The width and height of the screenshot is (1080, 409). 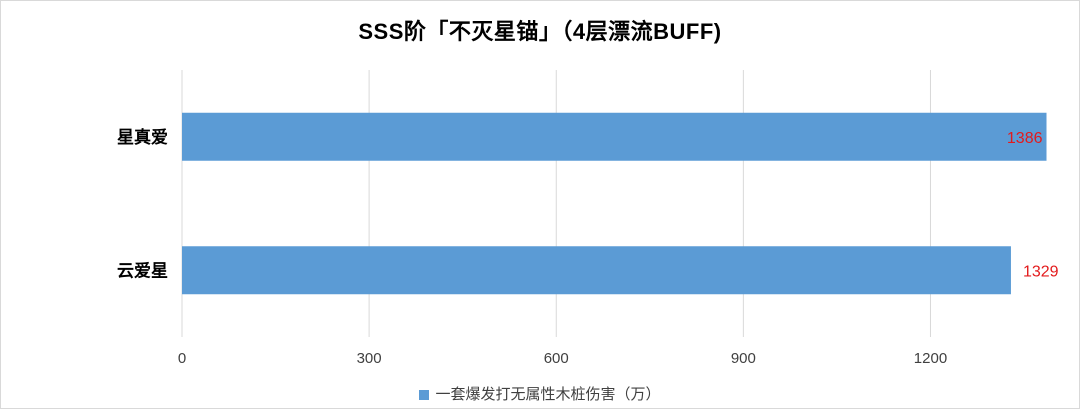 What do you see at coordinates (548, 394) in the screenshot?
I see `legend-label: 一套爆发打无属性木桩伤害（万）` at bounding box center [548, 394].